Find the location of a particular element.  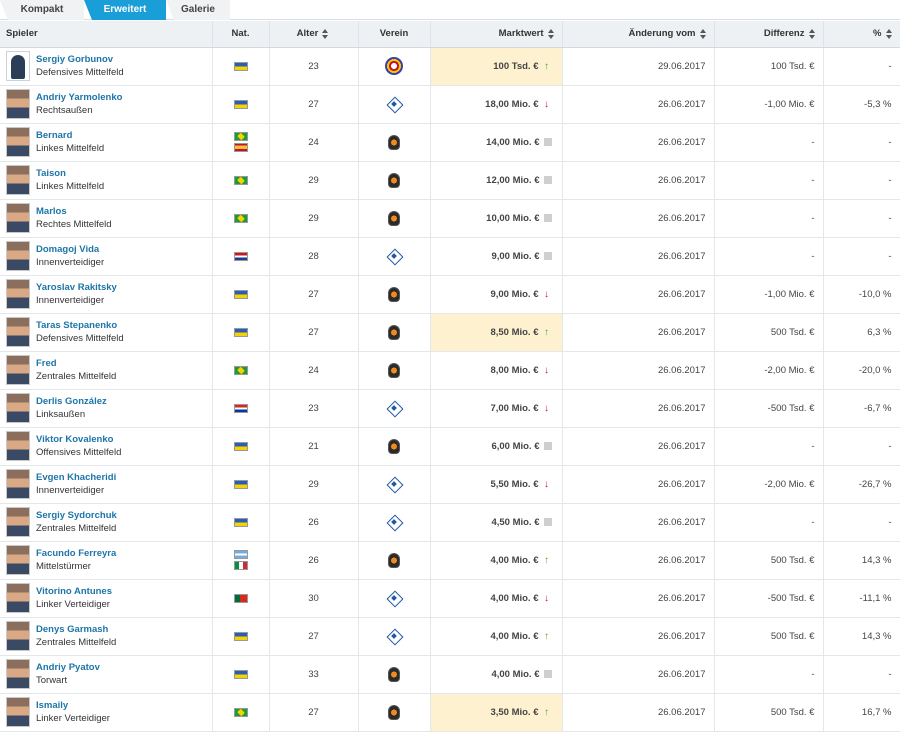

player-name-link: Bernard is located at coordinates (54, 135).